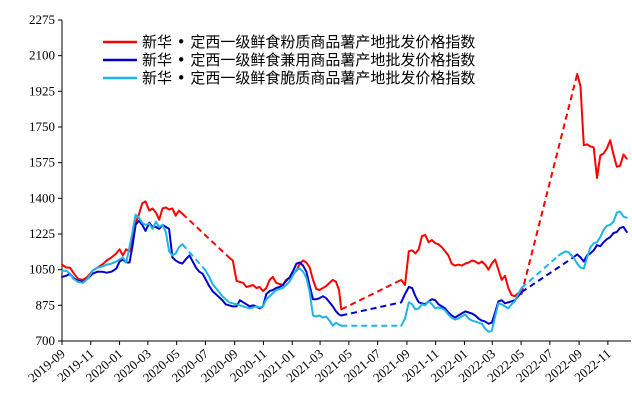 The height and width of the screenshot is (400, 632). I want to click on legend-label: 新华 • 定西一级鲜食兼用商品薯产地批发价格指数, so click(308, 60).